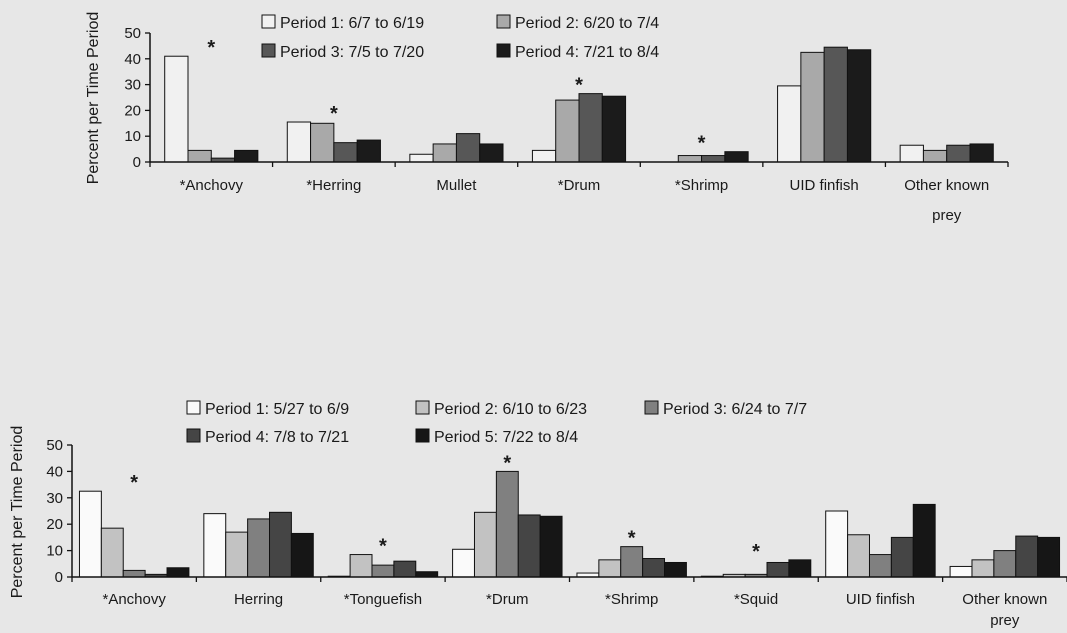 The height and width of the screenshot is (633, 1067). I want to click on legend-label: Period 1: 6/7 to 6/19, so click(352, 23).